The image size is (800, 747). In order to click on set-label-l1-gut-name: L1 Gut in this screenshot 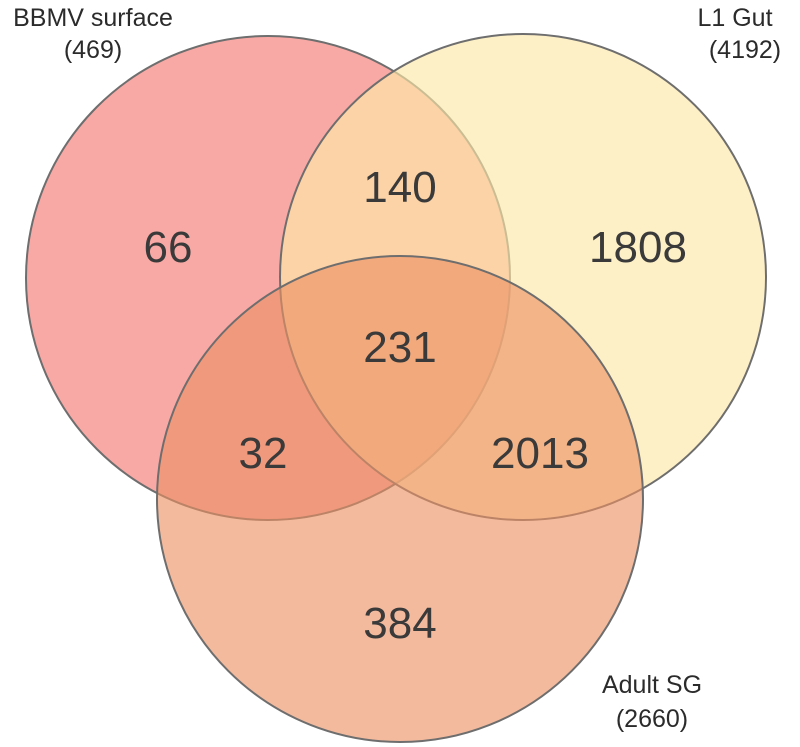, I will do `click(734, 18)`.